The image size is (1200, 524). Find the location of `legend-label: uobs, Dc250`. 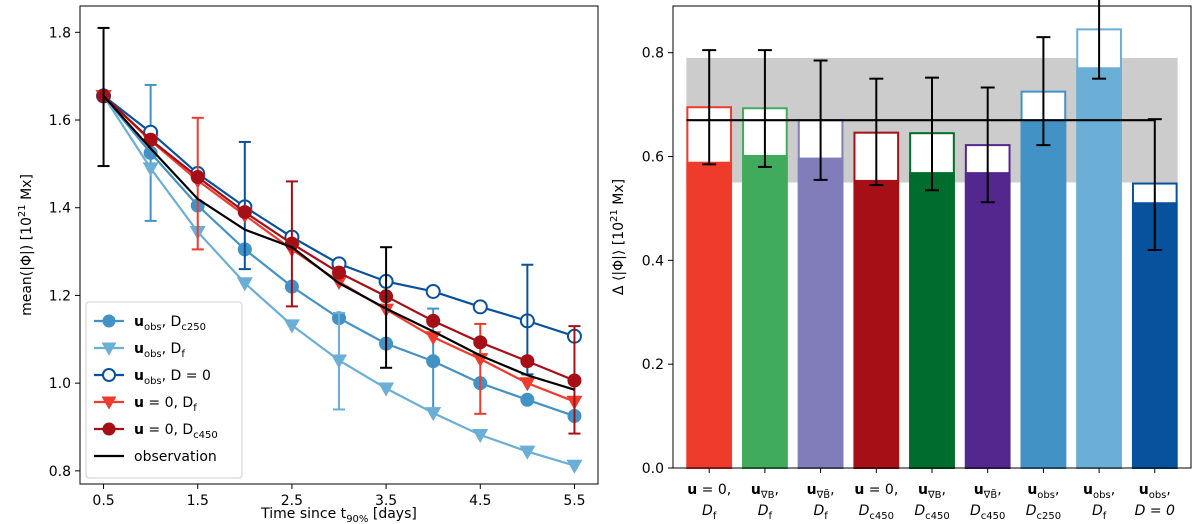

legend-label: uobs, Dc250 is located at coordinates (170, 323).